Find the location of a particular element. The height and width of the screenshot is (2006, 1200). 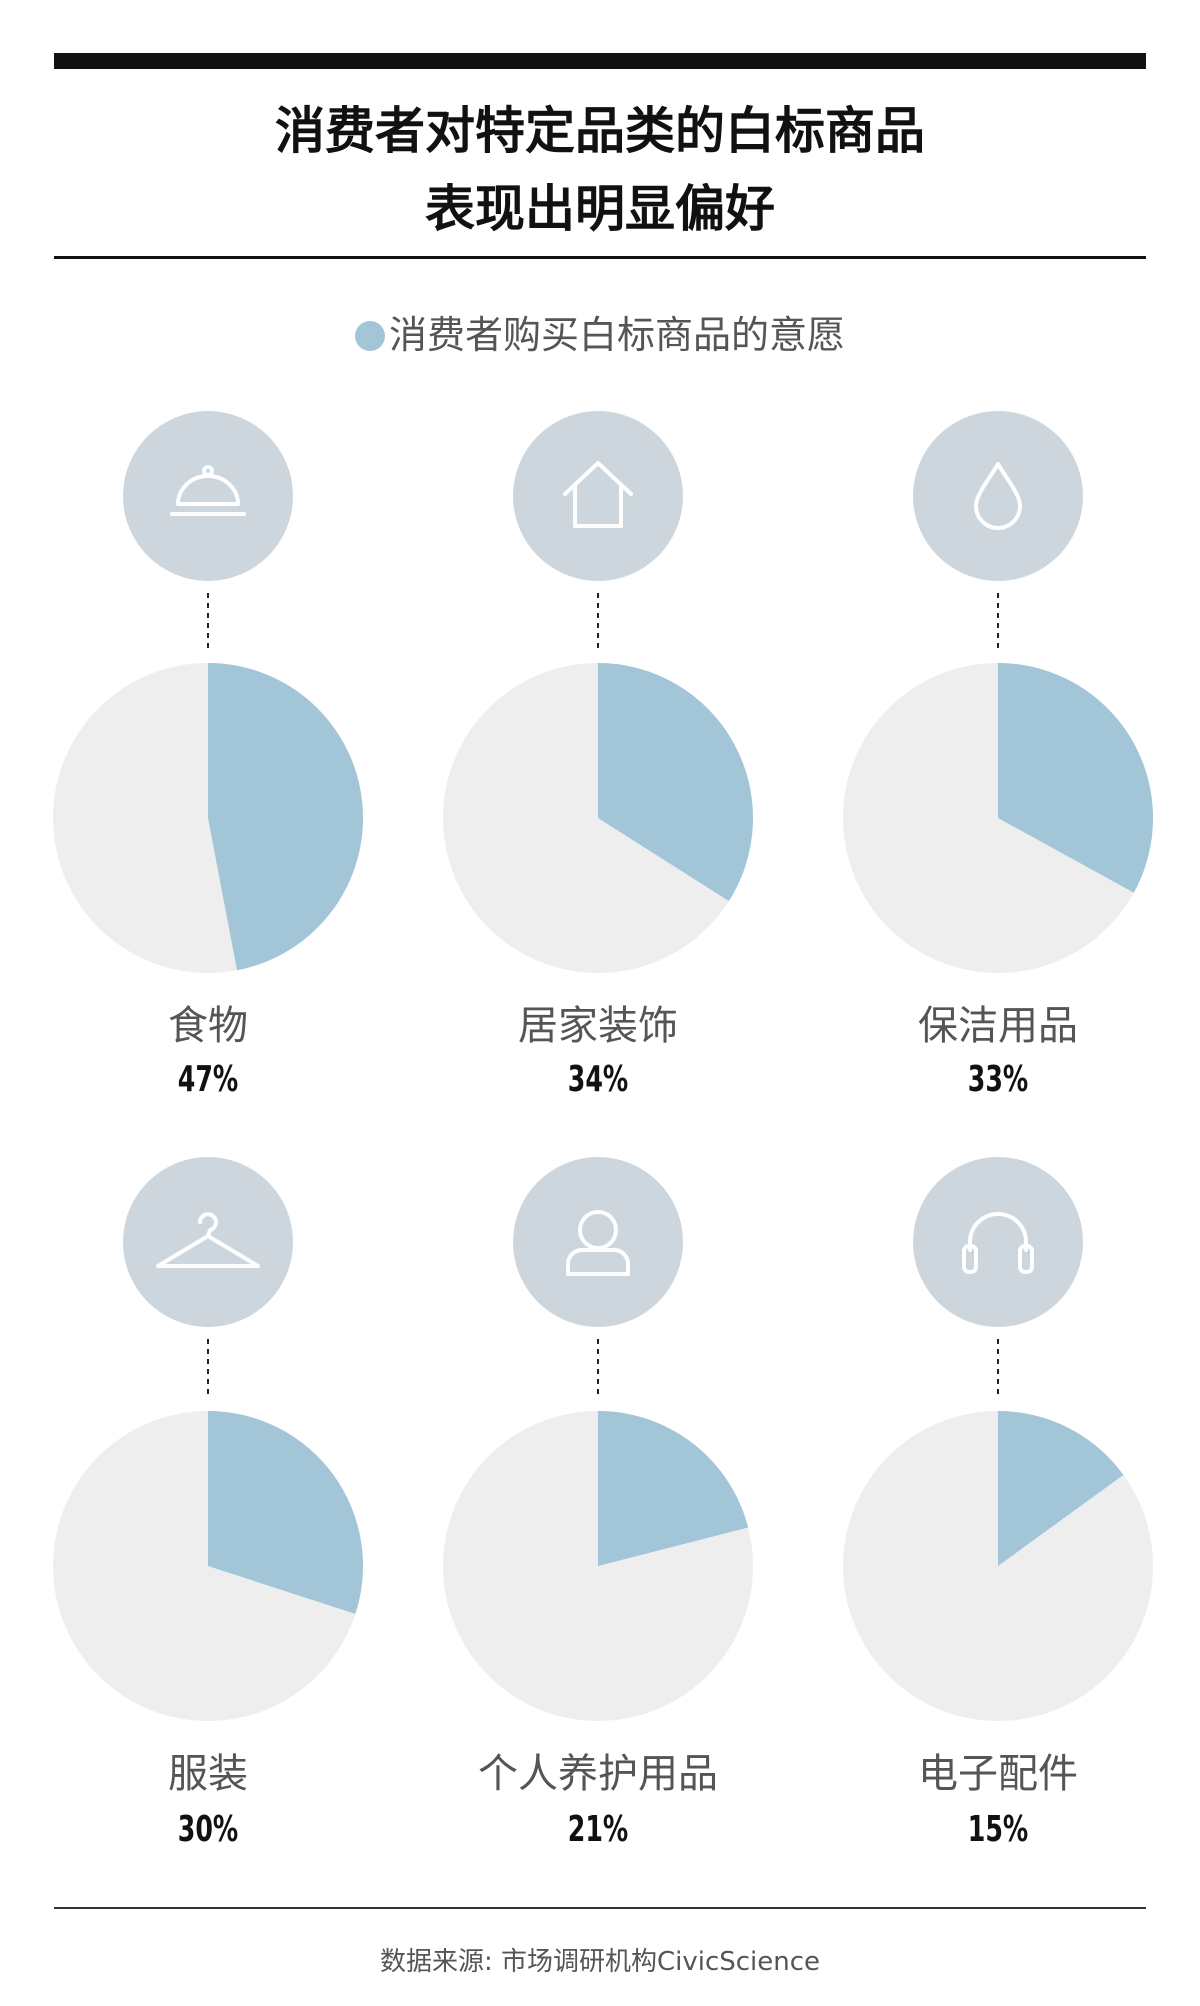

category-label: 服装 is located at coordinates (208, 1774).